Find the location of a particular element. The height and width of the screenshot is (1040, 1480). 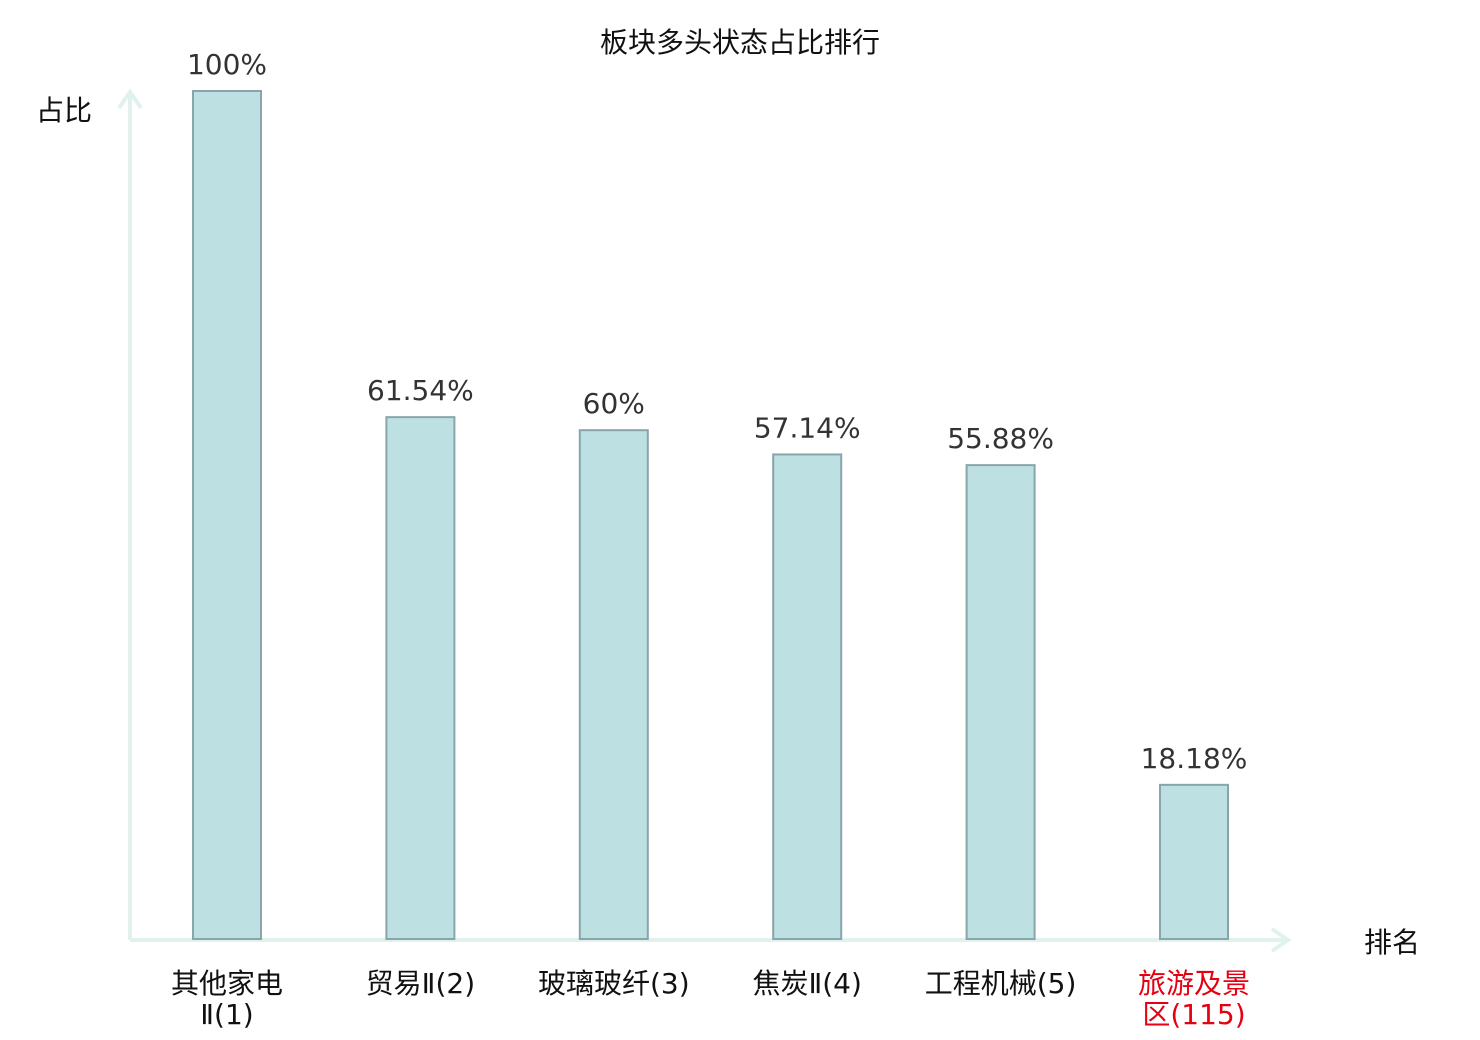

value-label-1: 100% is located at coordinates (227, 64).